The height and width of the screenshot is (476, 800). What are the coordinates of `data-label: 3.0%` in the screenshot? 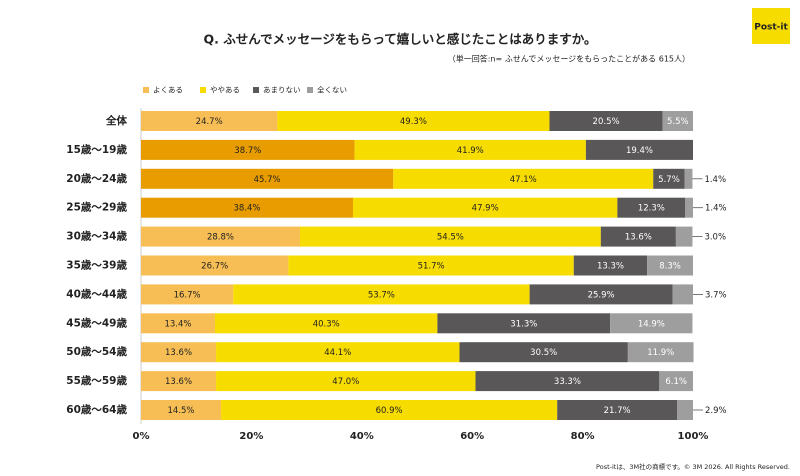 It's located at (715, 238).